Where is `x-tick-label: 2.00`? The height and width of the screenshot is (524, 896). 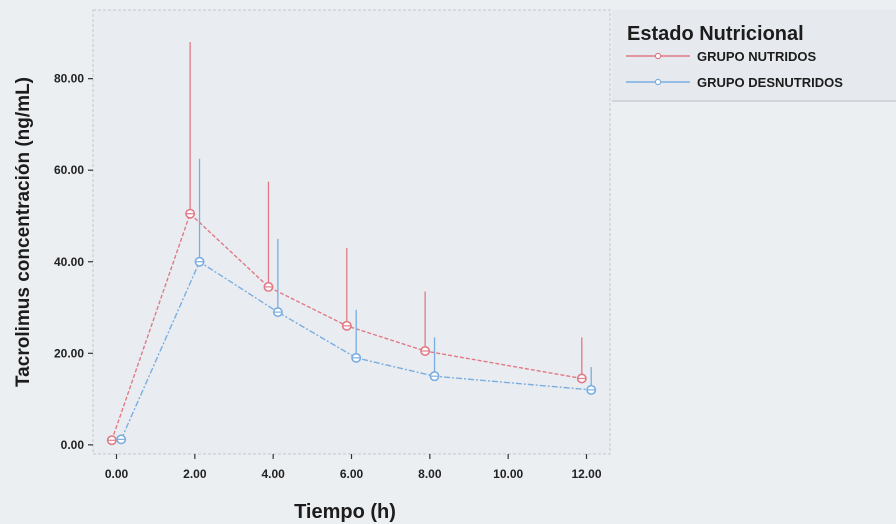
x-tick-label: 2.00 is located at coordinates (195, 474).